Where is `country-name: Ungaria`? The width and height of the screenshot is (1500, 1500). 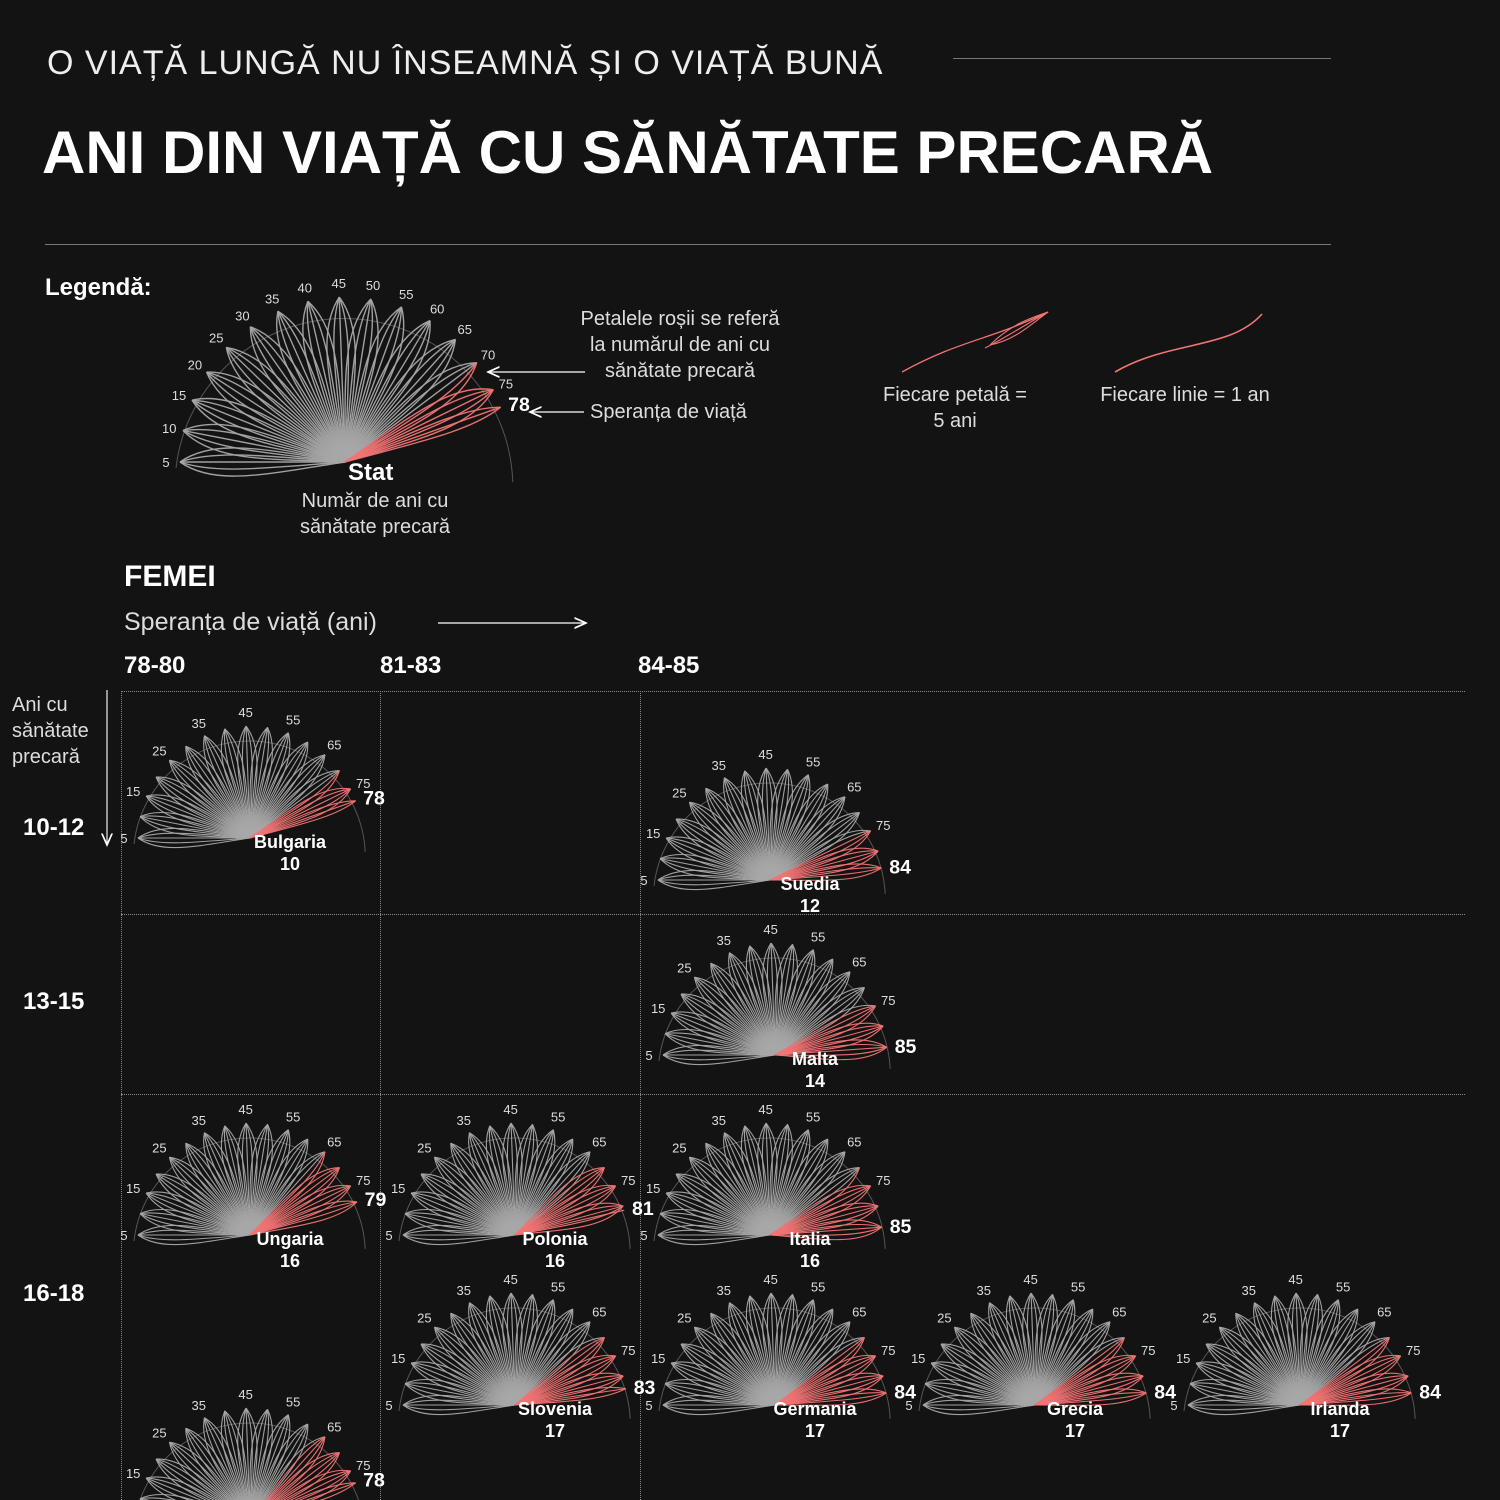 country-name: Ungaria is located at coordinates (290, 1239).